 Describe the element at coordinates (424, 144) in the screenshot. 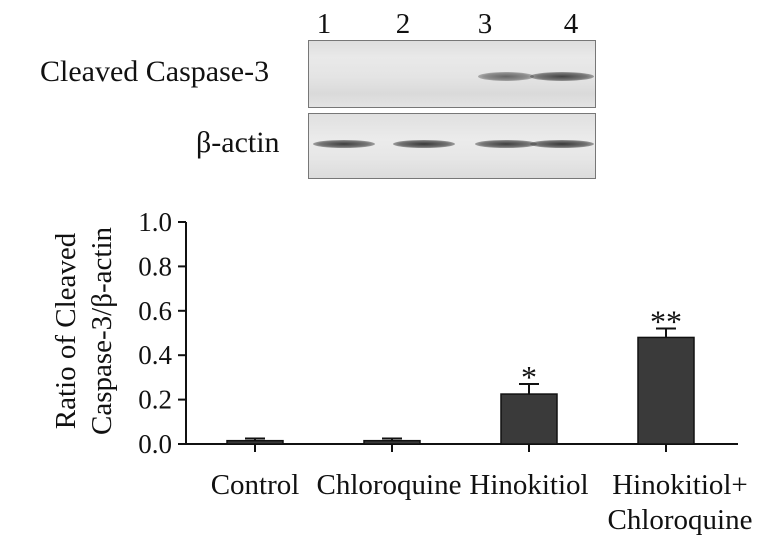

I see `blot-band-row2-lane2` at that location.